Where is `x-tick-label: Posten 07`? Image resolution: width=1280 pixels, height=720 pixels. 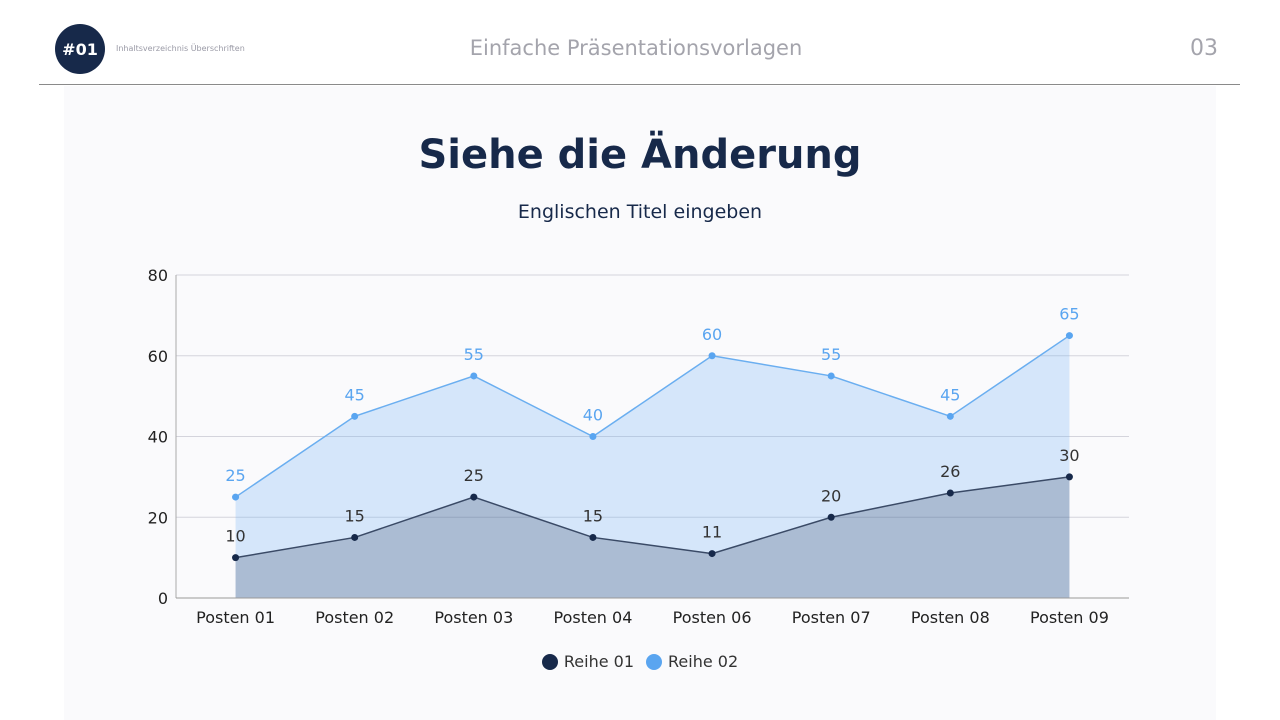
x-tick-label: Posten 07 is located at coordinates (831, 617).